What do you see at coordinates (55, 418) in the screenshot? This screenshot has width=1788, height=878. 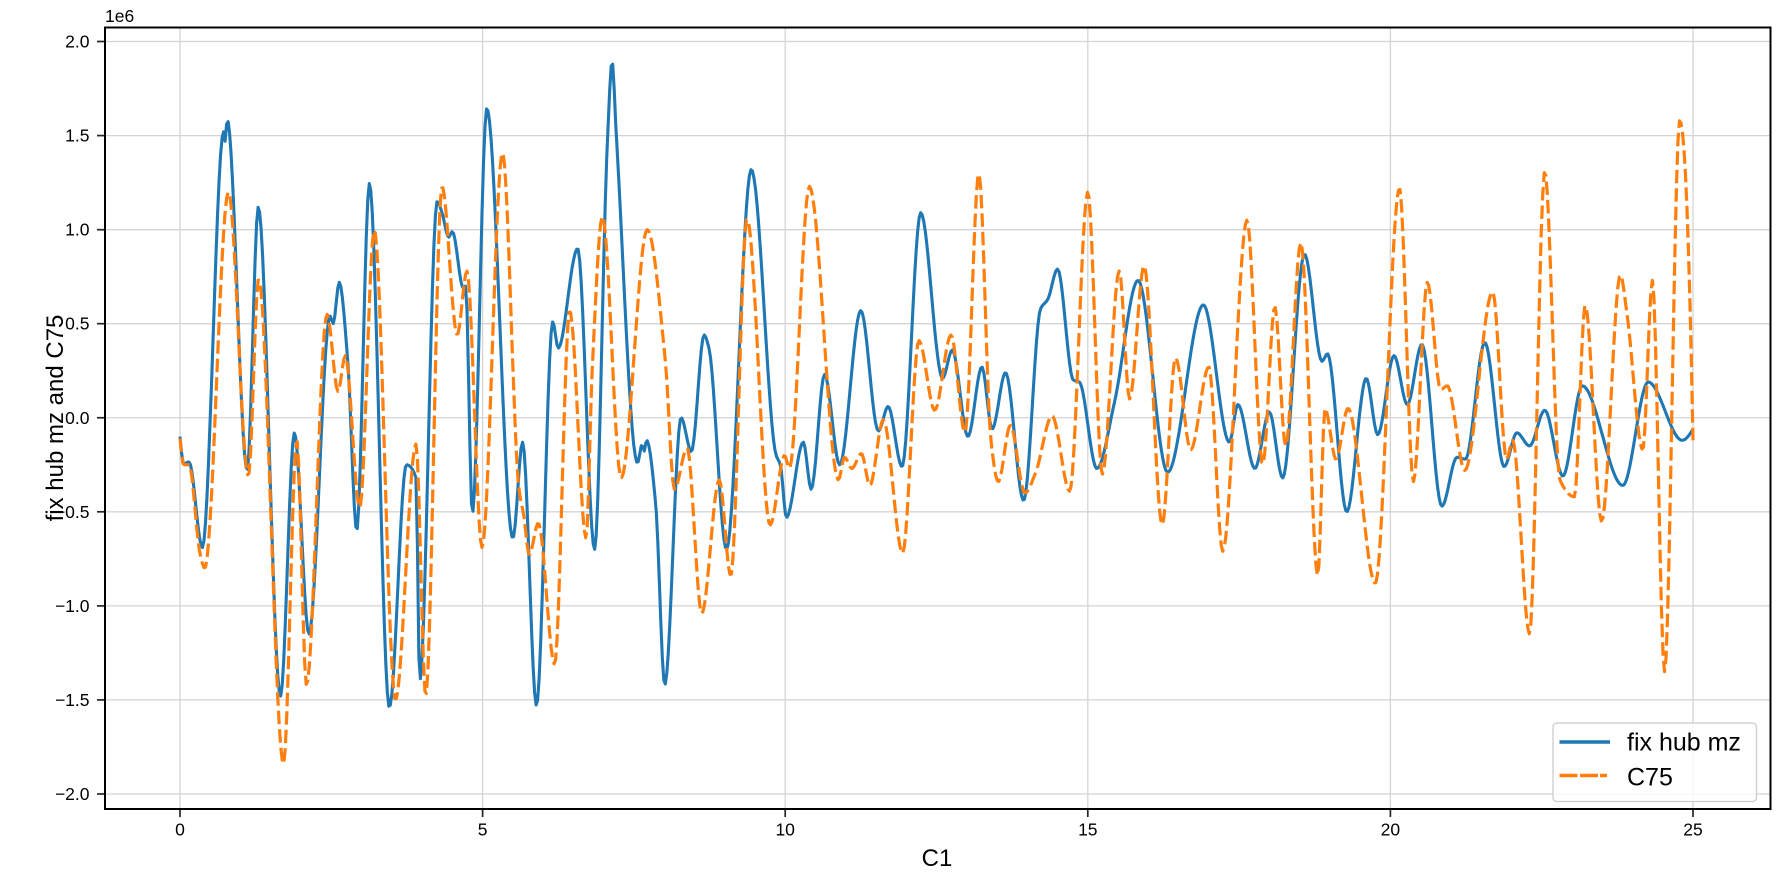 I see `svg-text: fix hub mz and C75` at bounding box center [55, 418].